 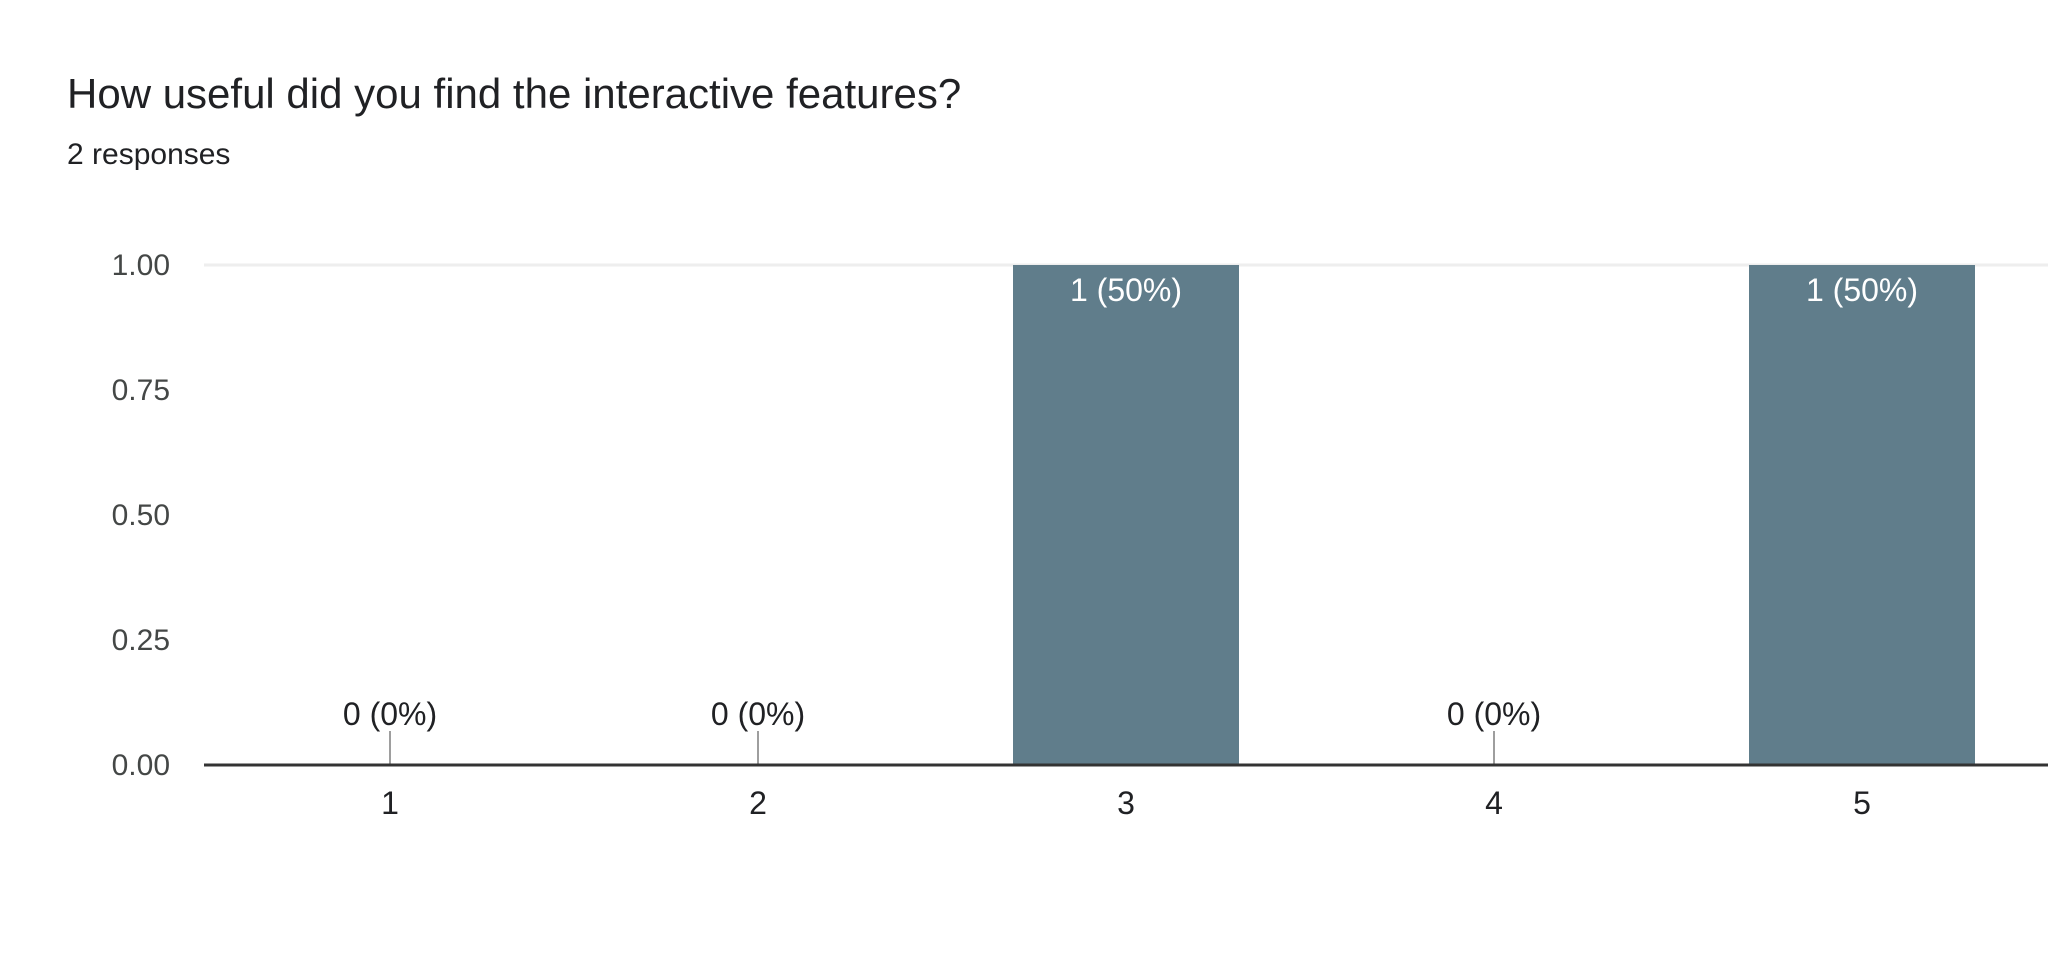 What do you see at coordinates (1862, 803) in the screenshot?
I see `x-category-label: 5` at bounding box center [1862, 803].